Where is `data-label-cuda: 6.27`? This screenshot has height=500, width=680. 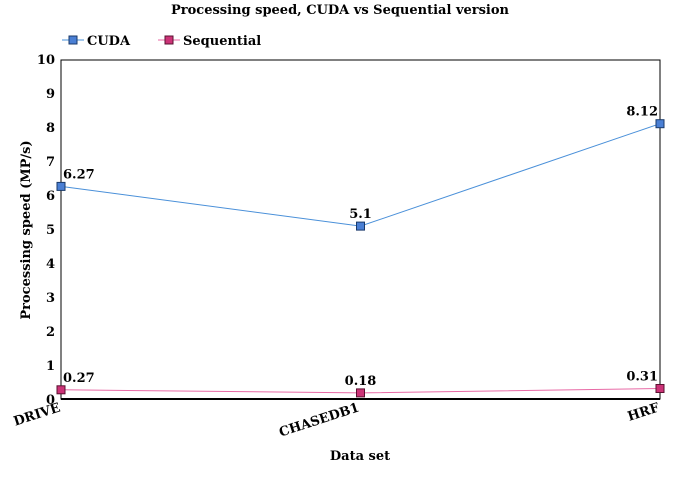 data-label-cuda: 6.27 is located at coordinates (79, 174).